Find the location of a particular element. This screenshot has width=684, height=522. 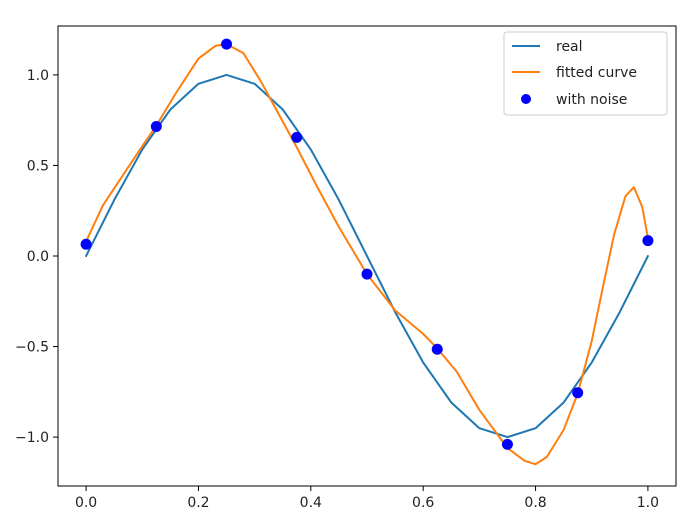

y-tick-label: 0.5 is located at coordinates (38, 166).